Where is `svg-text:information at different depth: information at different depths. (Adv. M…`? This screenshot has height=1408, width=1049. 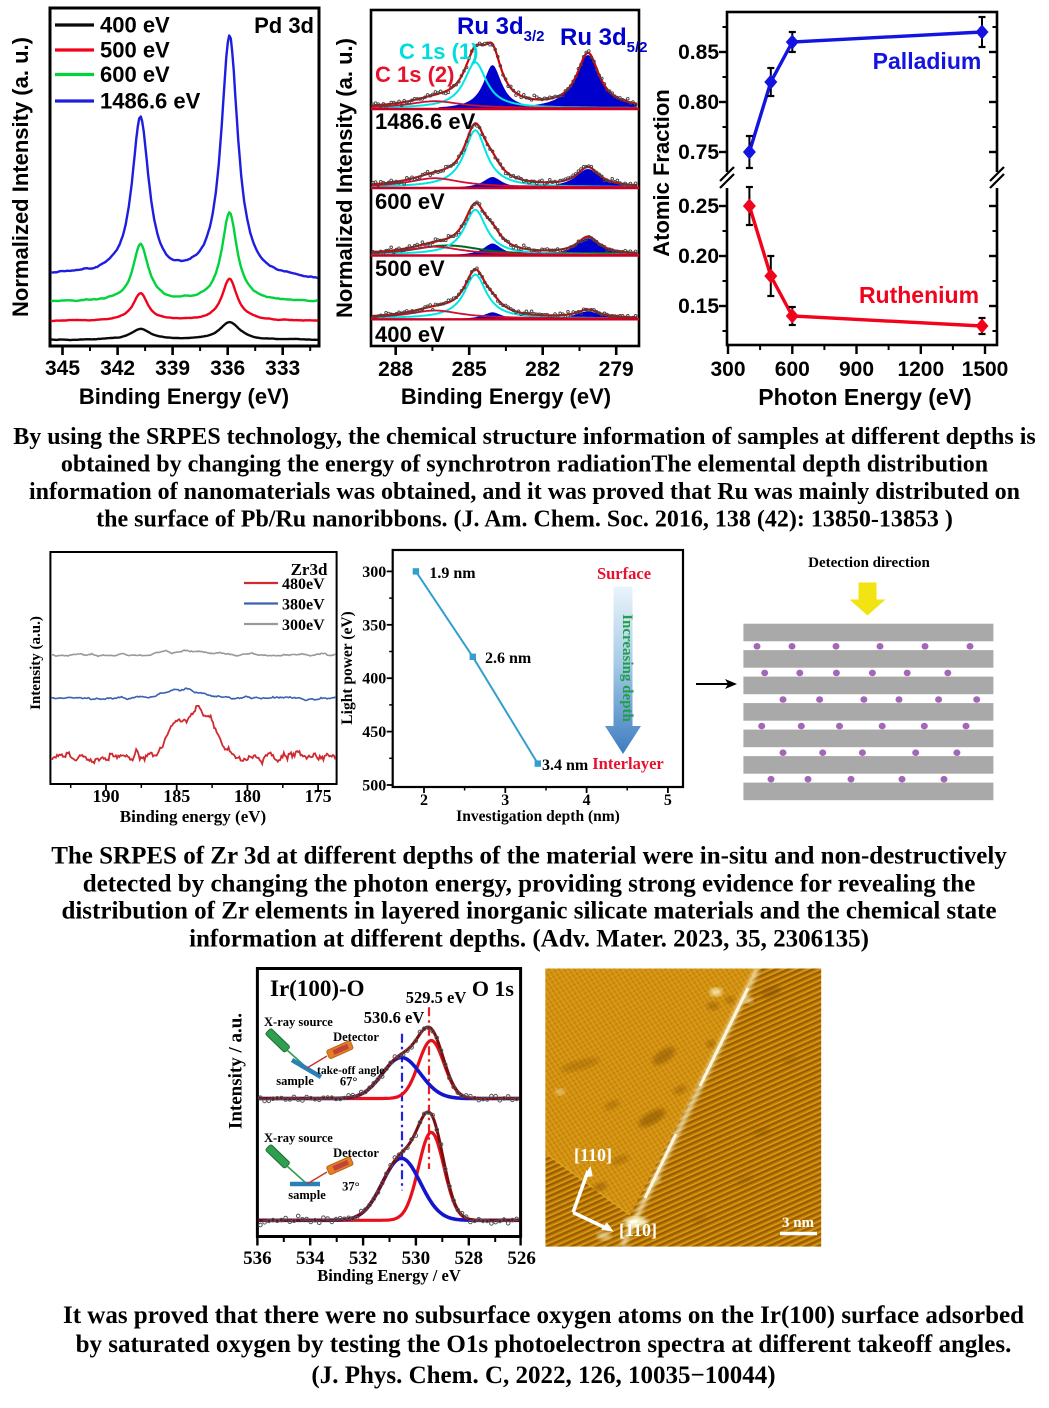
svg-text:information at different depth: information at different depths. (Adv. M… is located at coordinates (529, 939).